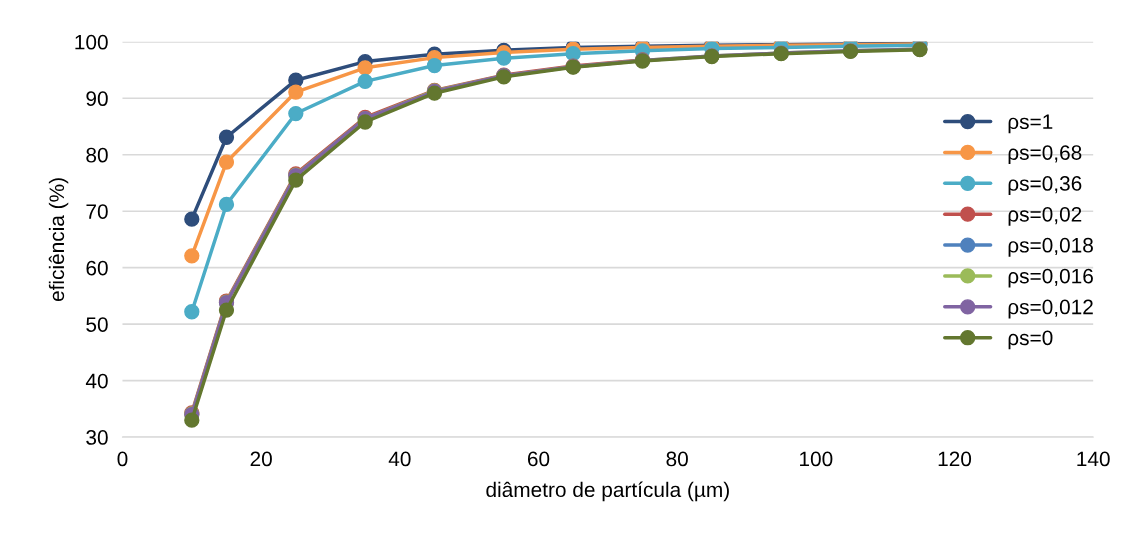 This screenshot has height=543, width=1134. I want to click on legend-label: ρs=0,02, so click(1045, 216).